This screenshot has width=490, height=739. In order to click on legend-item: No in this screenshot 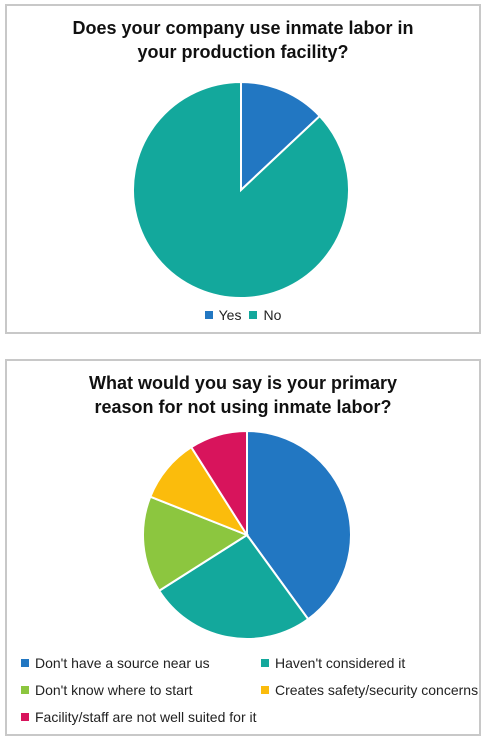, I will do `click(265, 315)`.